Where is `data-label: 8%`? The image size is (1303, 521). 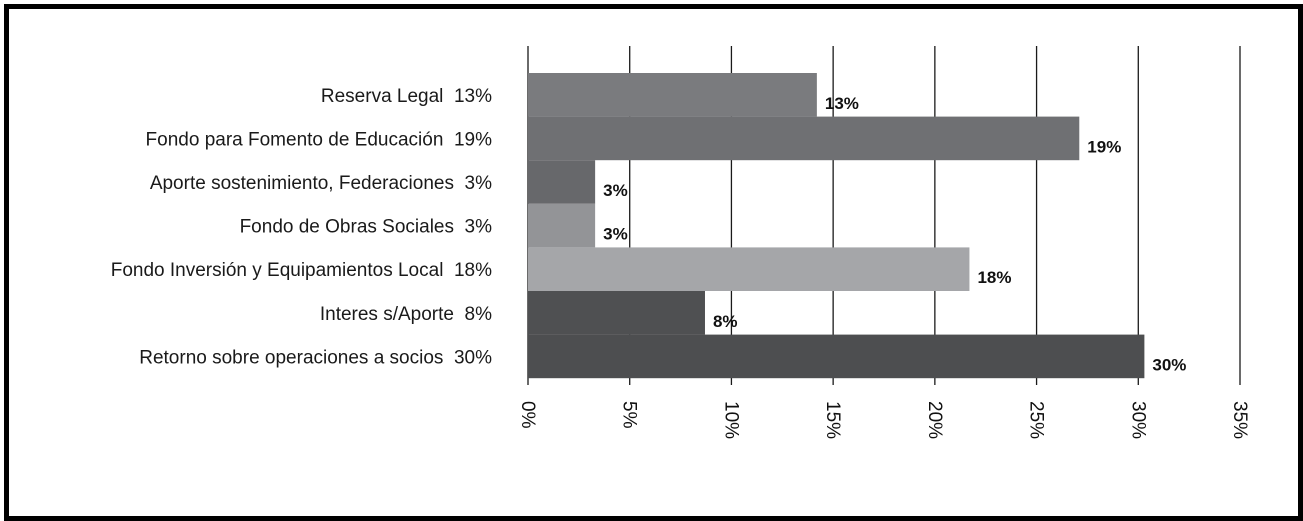 data-label: 8% is located at coordinates (725, 321).